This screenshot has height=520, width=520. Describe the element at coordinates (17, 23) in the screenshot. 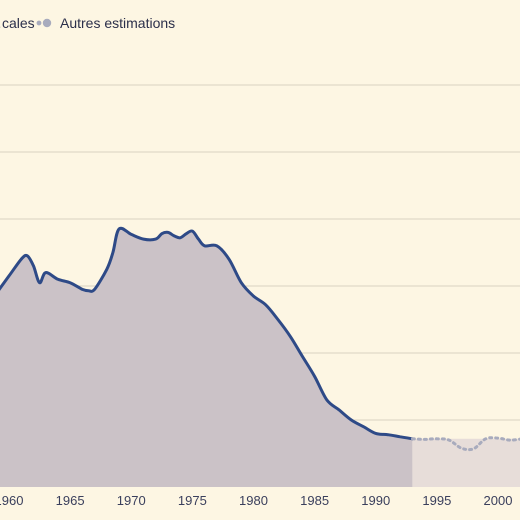

I see `legend-label-official: …cales` at that location.